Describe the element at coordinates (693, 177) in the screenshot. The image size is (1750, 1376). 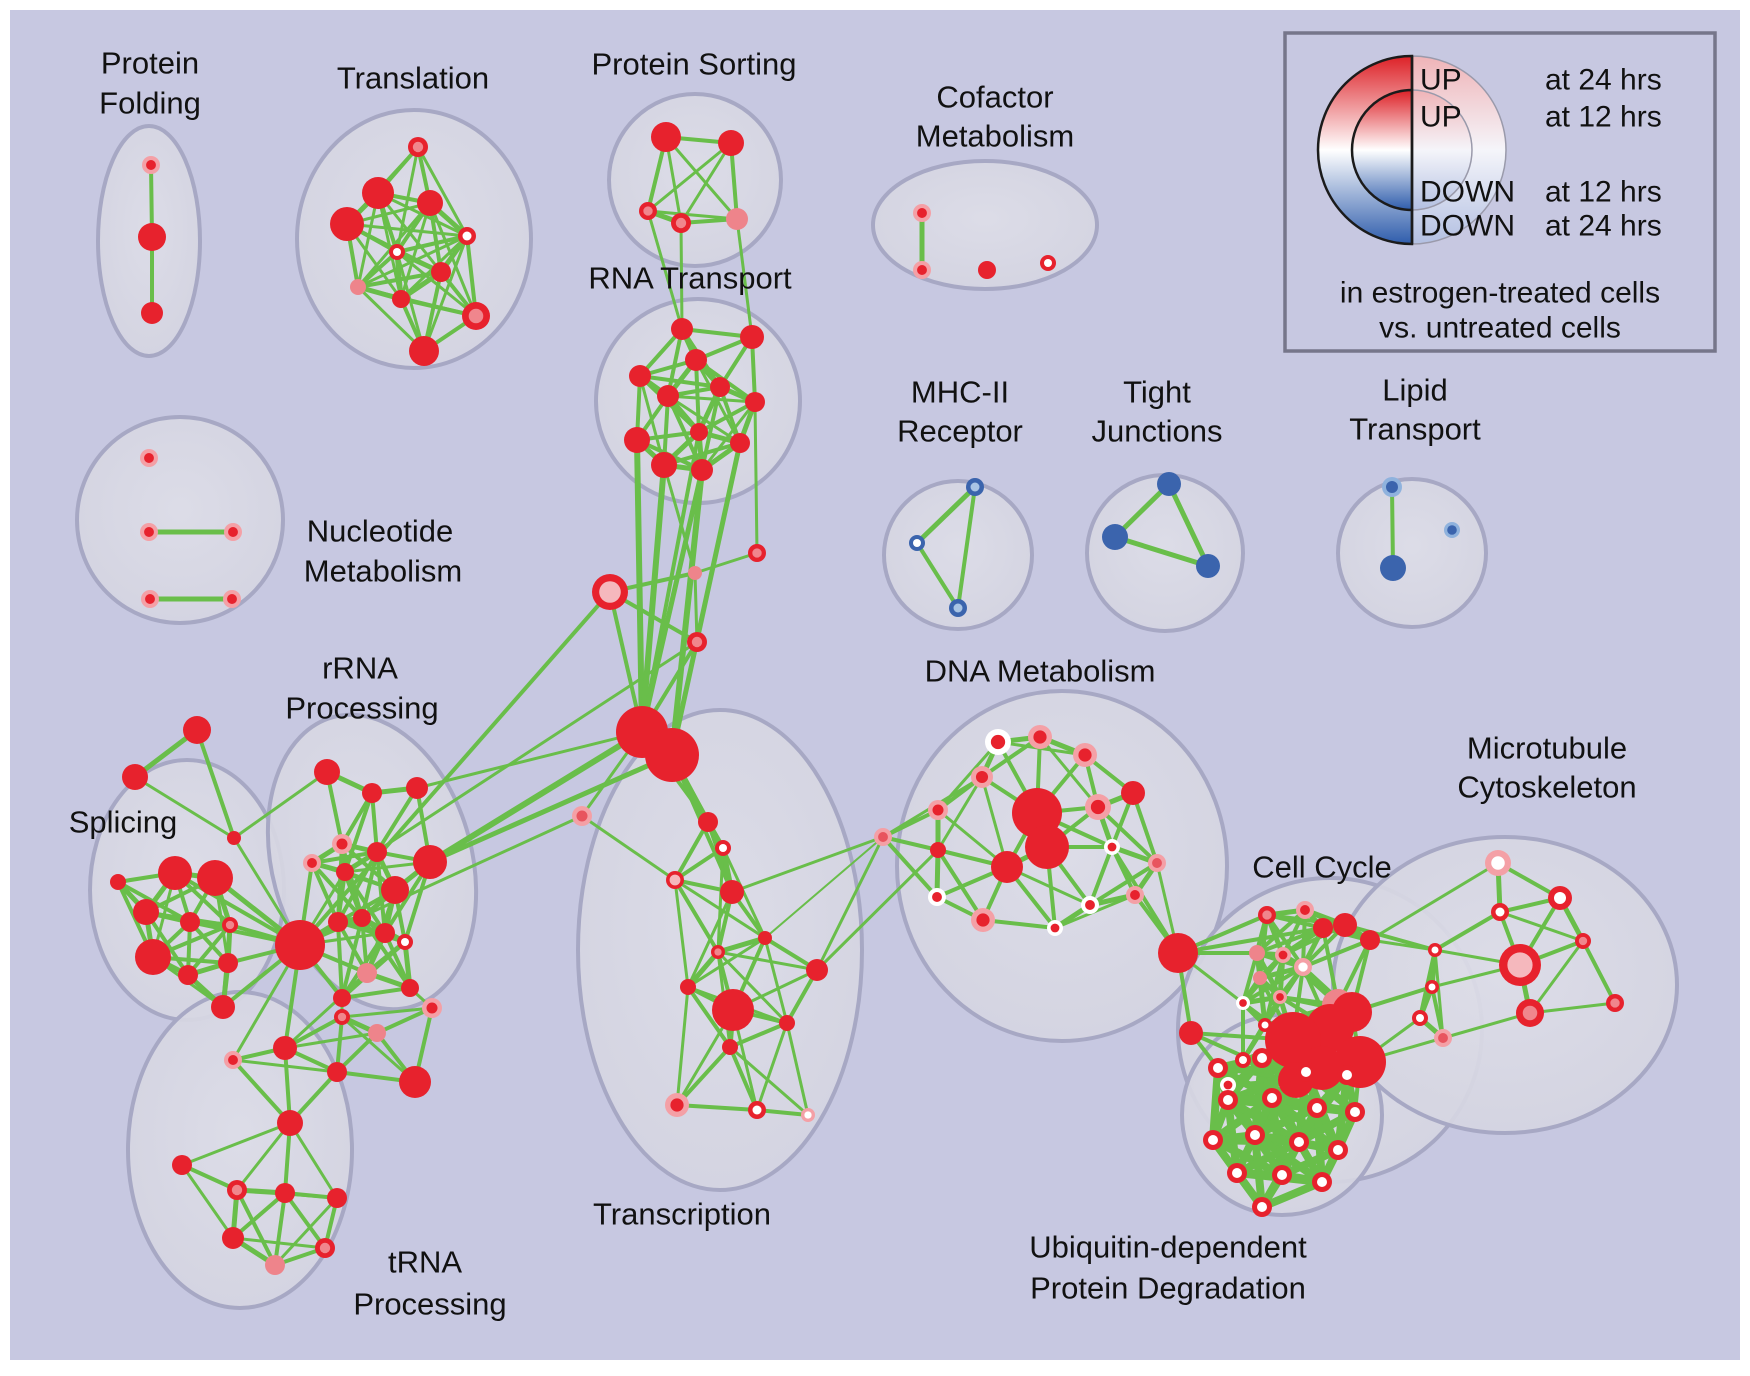
I see `protein-sorting-nodes` at that location.